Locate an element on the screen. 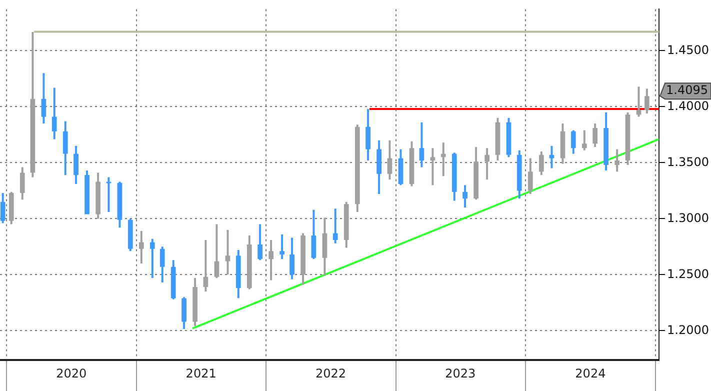 Image resolution: width=711 pixels, height=391 pixels. y-tick-label: 1.4500 is located at coordinates (688, 49).